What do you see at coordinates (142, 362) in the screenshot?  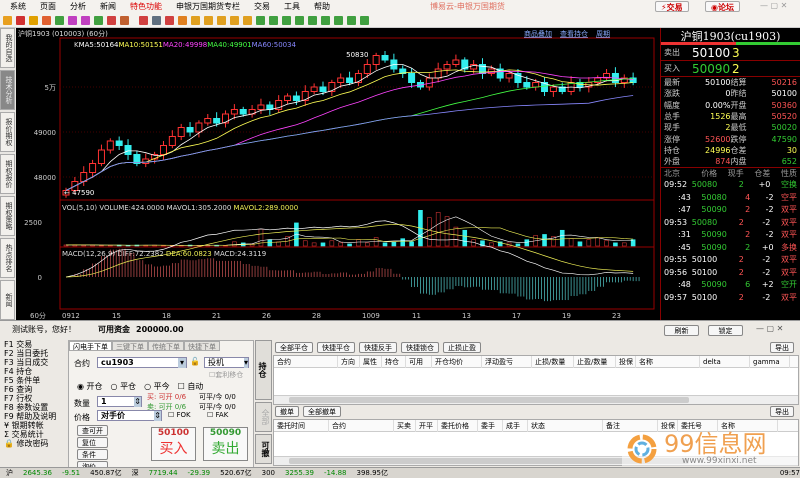 I see `contract-select: cu1903 ▾` at bounding box center [142, 362].